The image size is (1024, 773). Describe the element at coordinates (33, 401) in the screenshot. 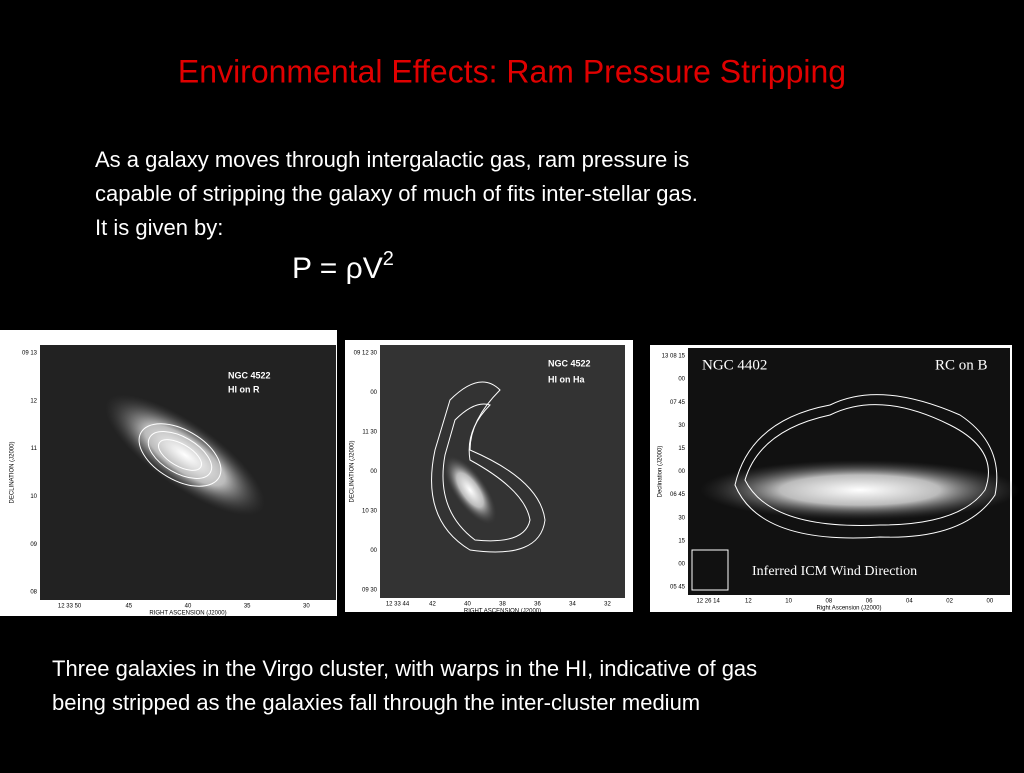

I see `y-tick-label: 12` at that location.